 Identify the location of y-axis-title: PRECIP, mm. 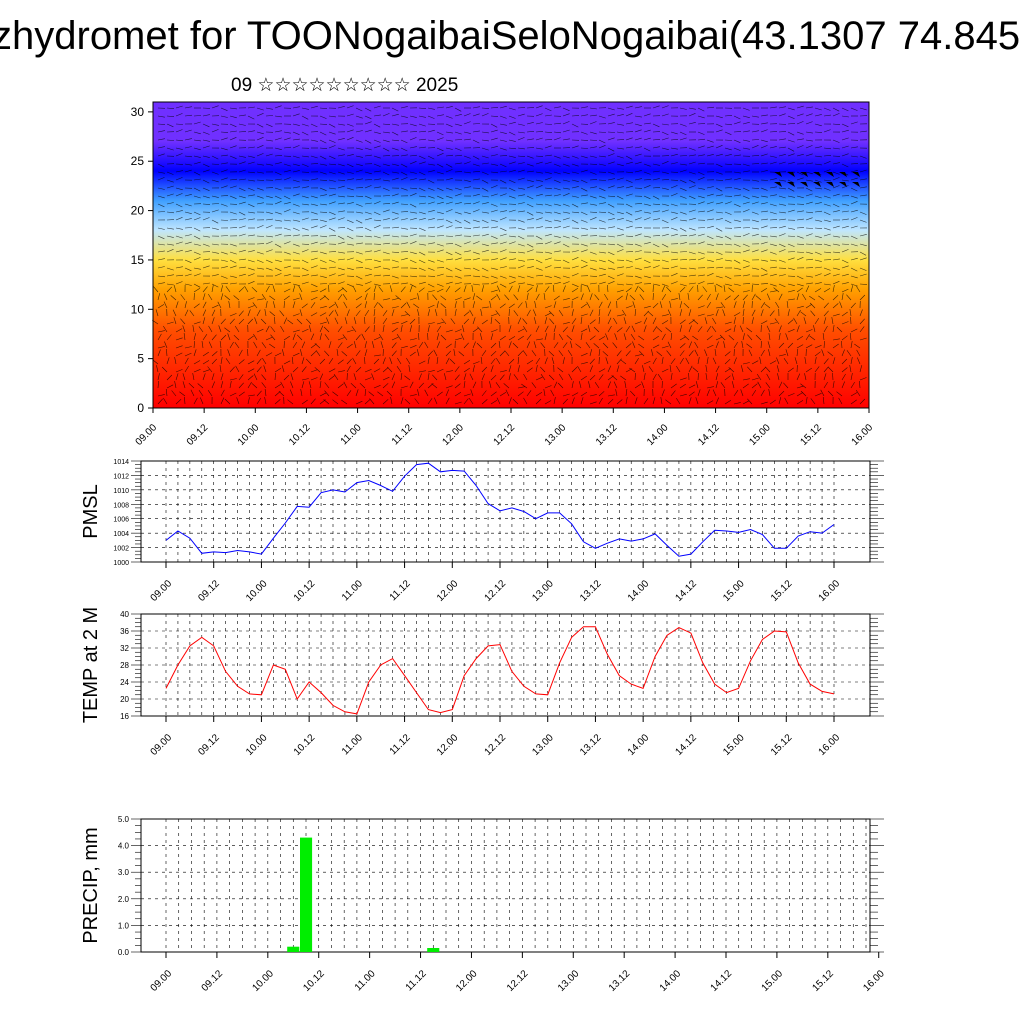
(91, 885).